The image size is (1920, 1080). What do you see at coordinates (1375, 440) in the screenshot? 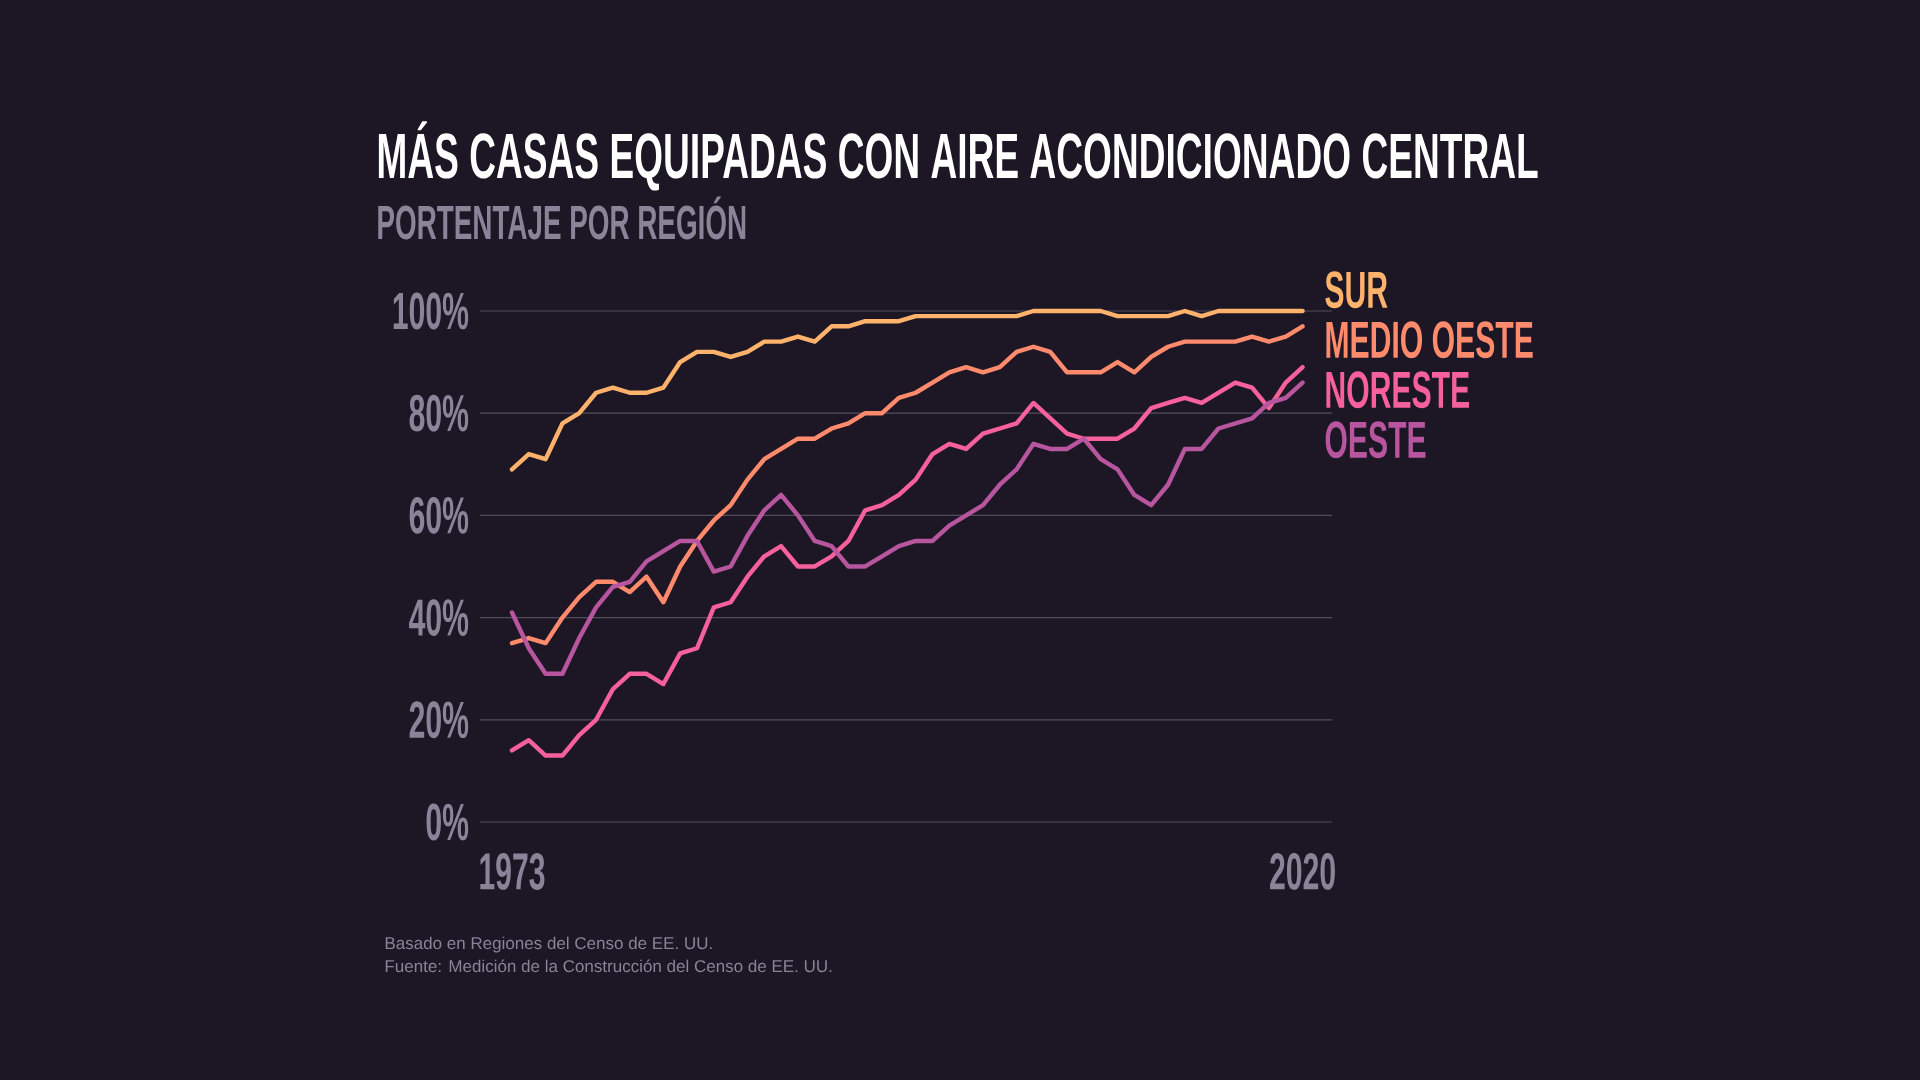
I see `series-label: OESTE` at bounding box center [1375, 440].